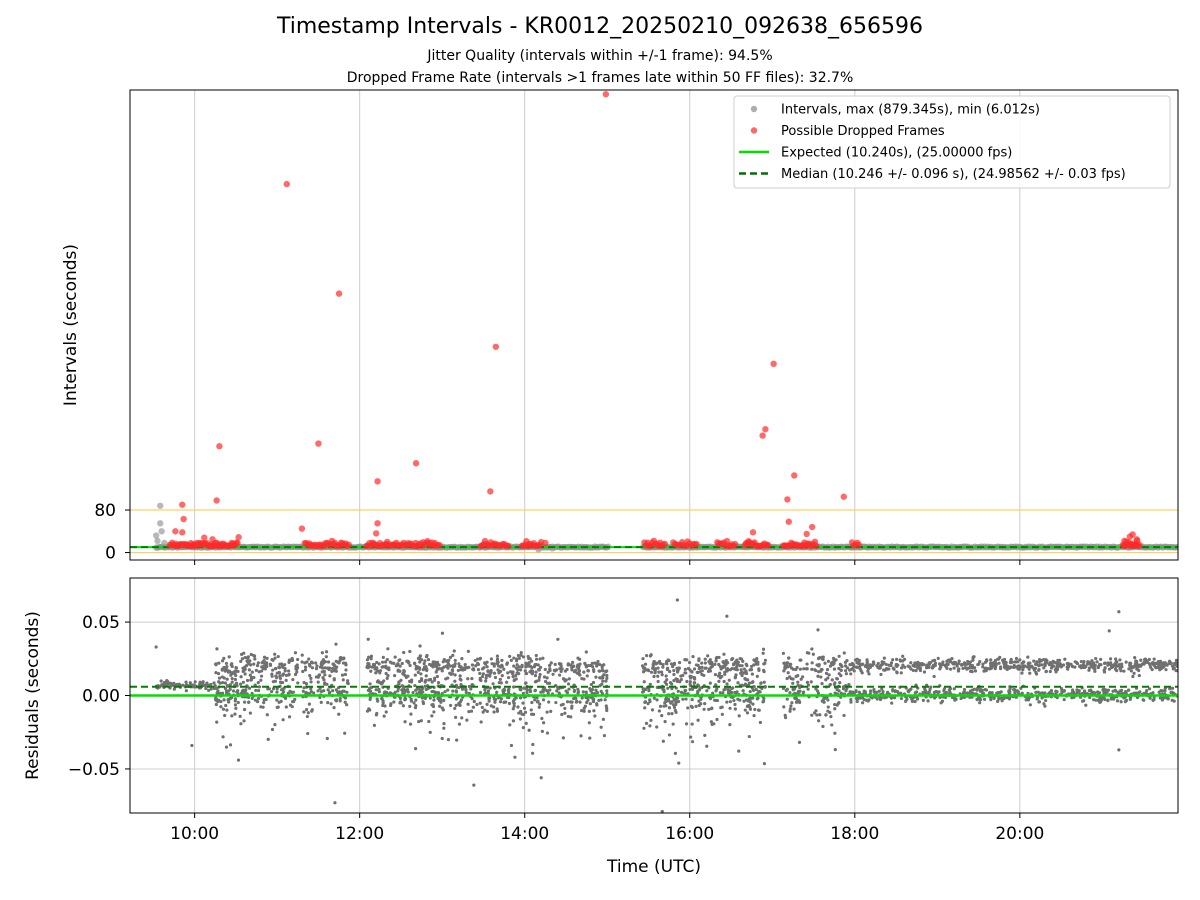  I want to click on y-tick-label-top: 0, so click(110, 554).